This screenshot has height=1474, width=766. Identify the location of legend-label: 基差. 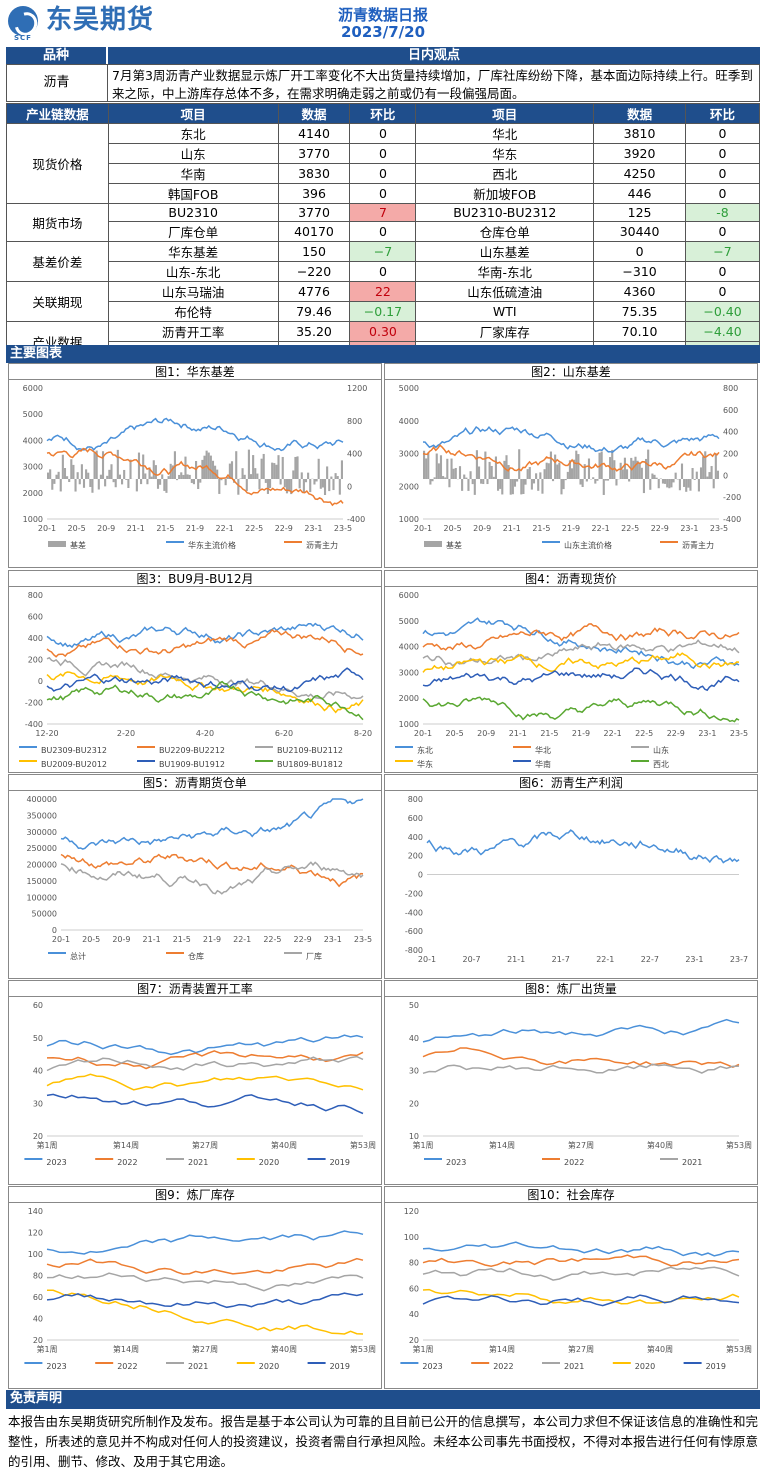
(78, 545).